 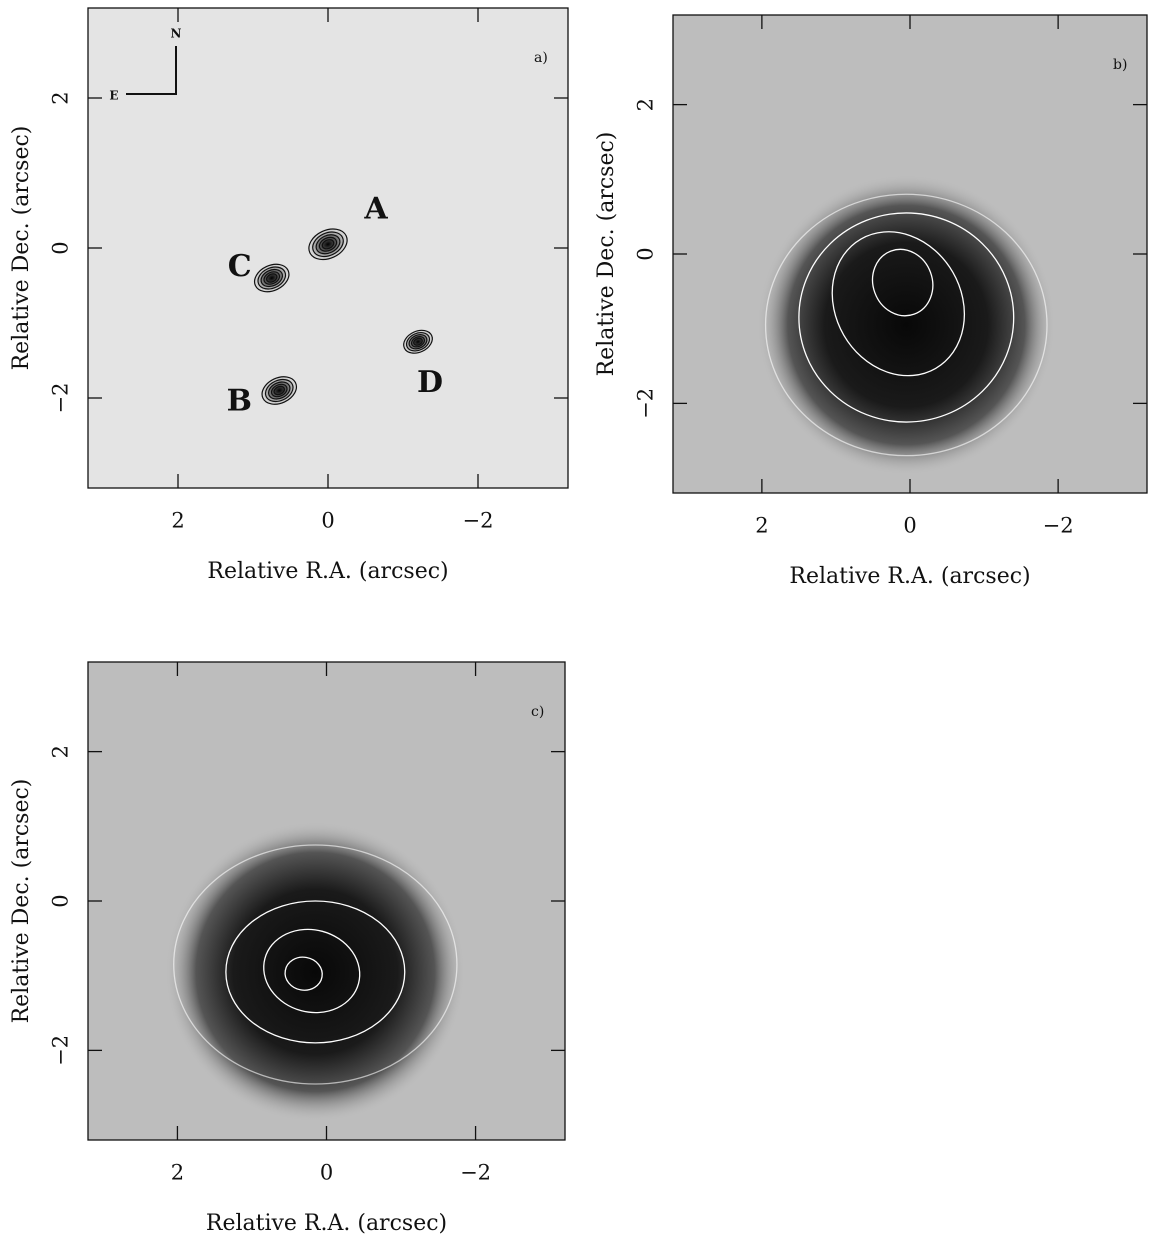 What do you see at coordinates (1120, 65) in the screenshot?
I see `panel-label: b)` at bounding box center [1120, 65].